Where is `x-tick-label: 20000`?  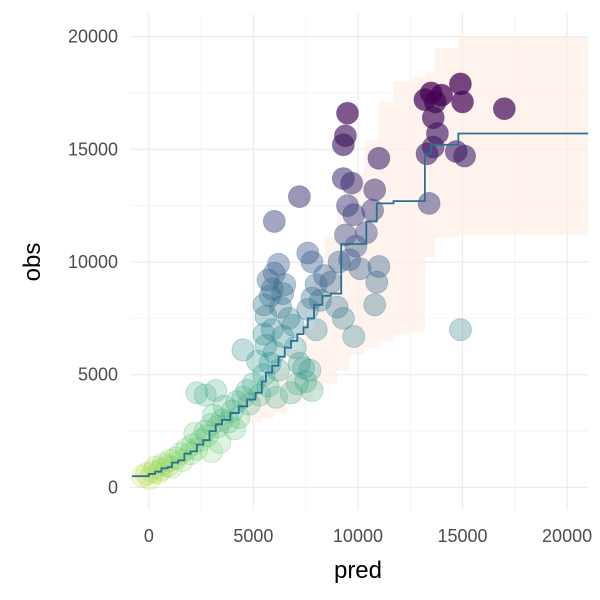 x-tick-label: 20000 is located at coordinates (567, 536).